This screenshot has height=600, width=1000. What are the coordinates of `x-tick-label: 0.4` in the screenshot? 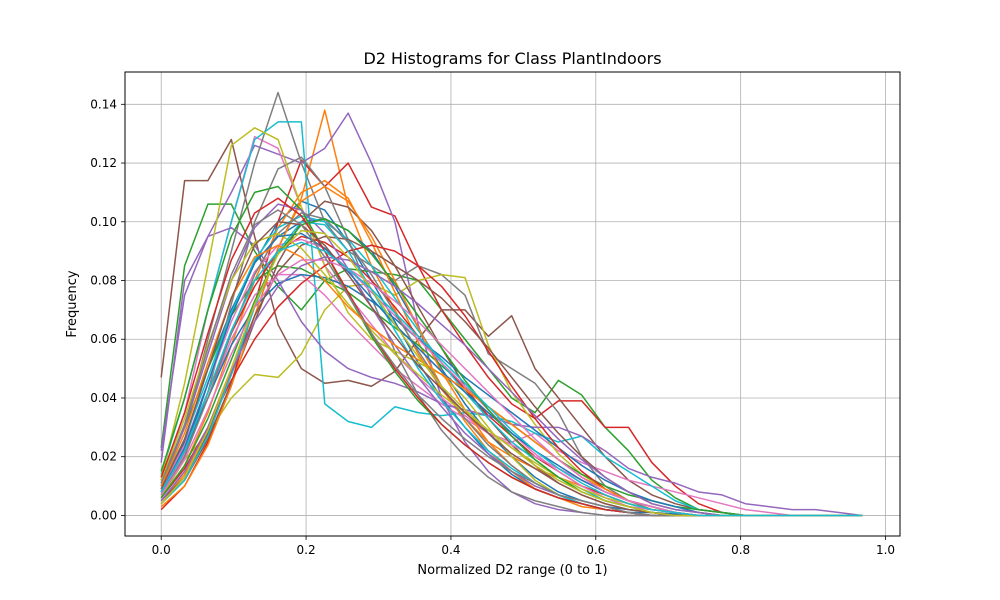 It's located at (450, 550).